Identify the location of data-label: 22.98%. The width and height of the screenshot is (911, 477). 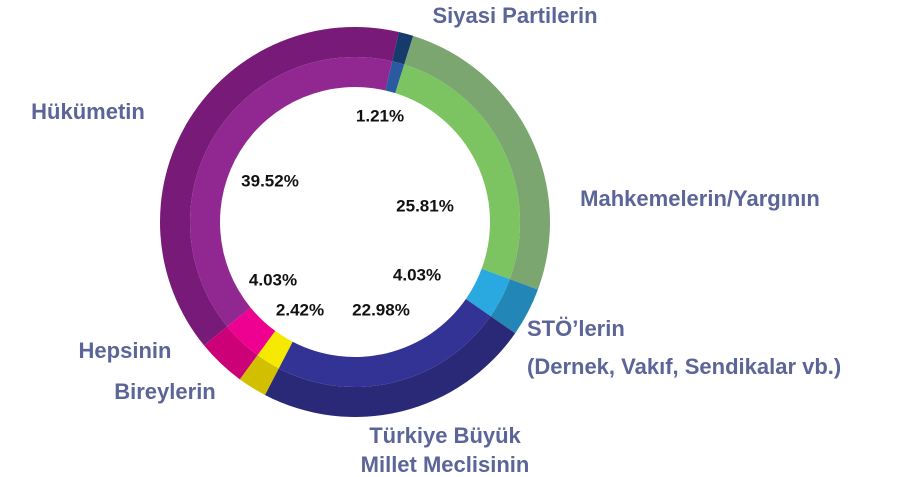
(381, 309).